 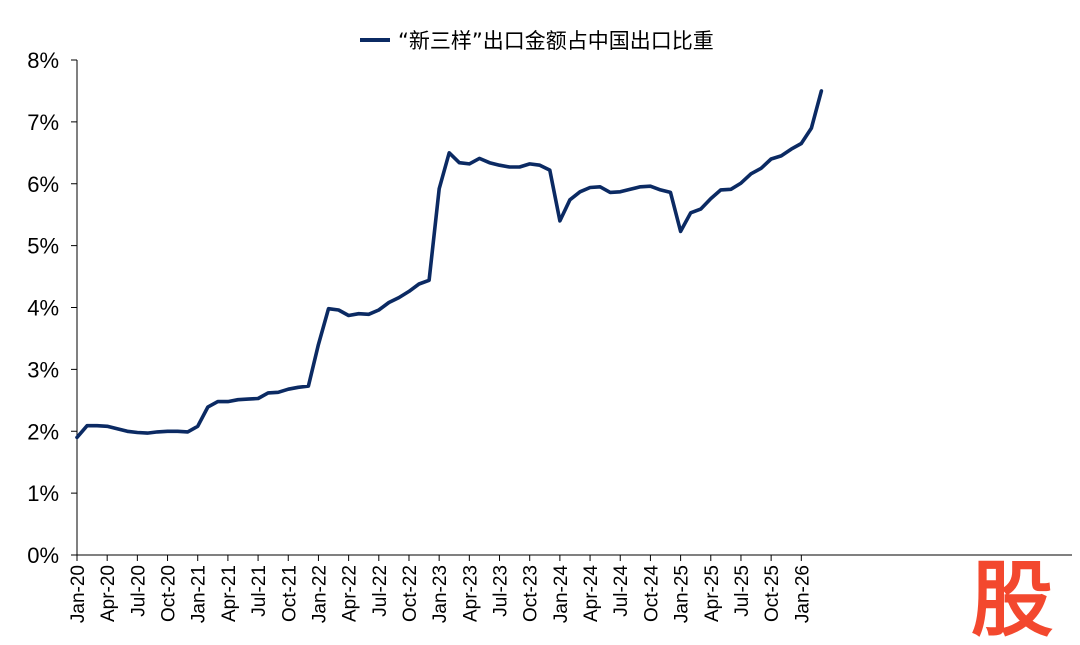 I want to click on x-tick-label: Apr-24, so click(x=591, y=593).